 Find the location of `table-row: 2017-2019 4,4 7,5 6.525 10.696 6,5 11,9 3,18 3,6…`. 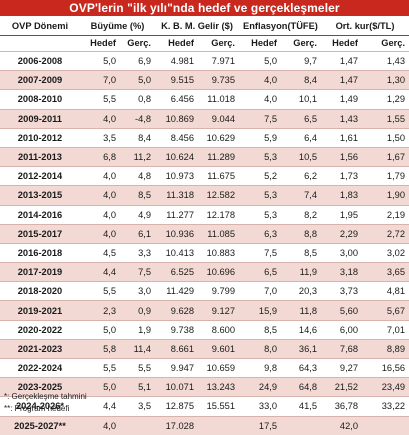

table-row: 2017-2019 4,4 7,5 6.525 10.696 6,5 11,9 3,18 3,6… is located at coordinates (204, 272).